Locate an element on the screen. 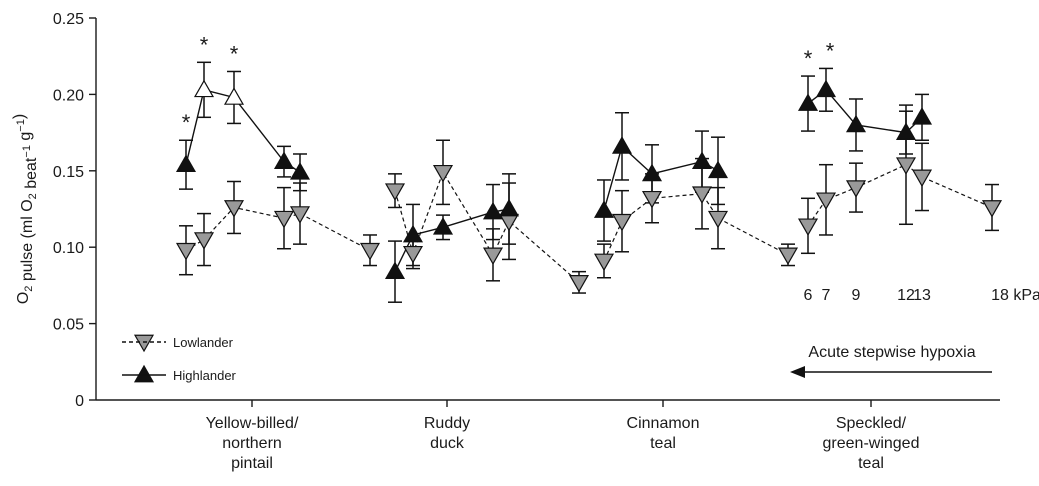 This screenshot has height=486, width=1039. y-tick-label: 0.20 is located at coordinates (68, 95).